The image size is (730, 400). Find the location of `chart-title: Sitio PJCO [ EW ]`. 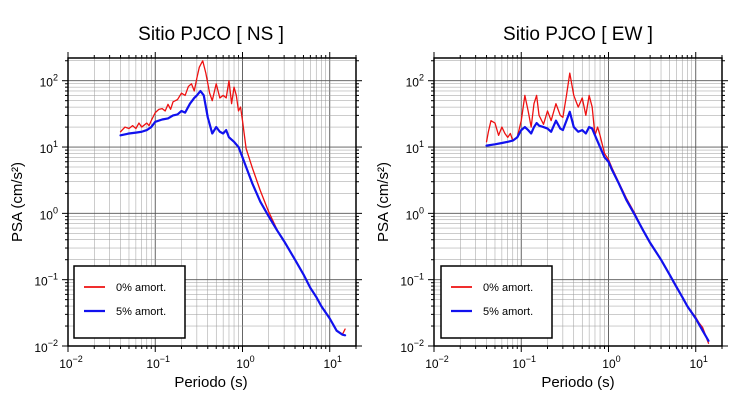

chart-title: Sitio PJCO [ EW ] is located at coordinates (578, 34).